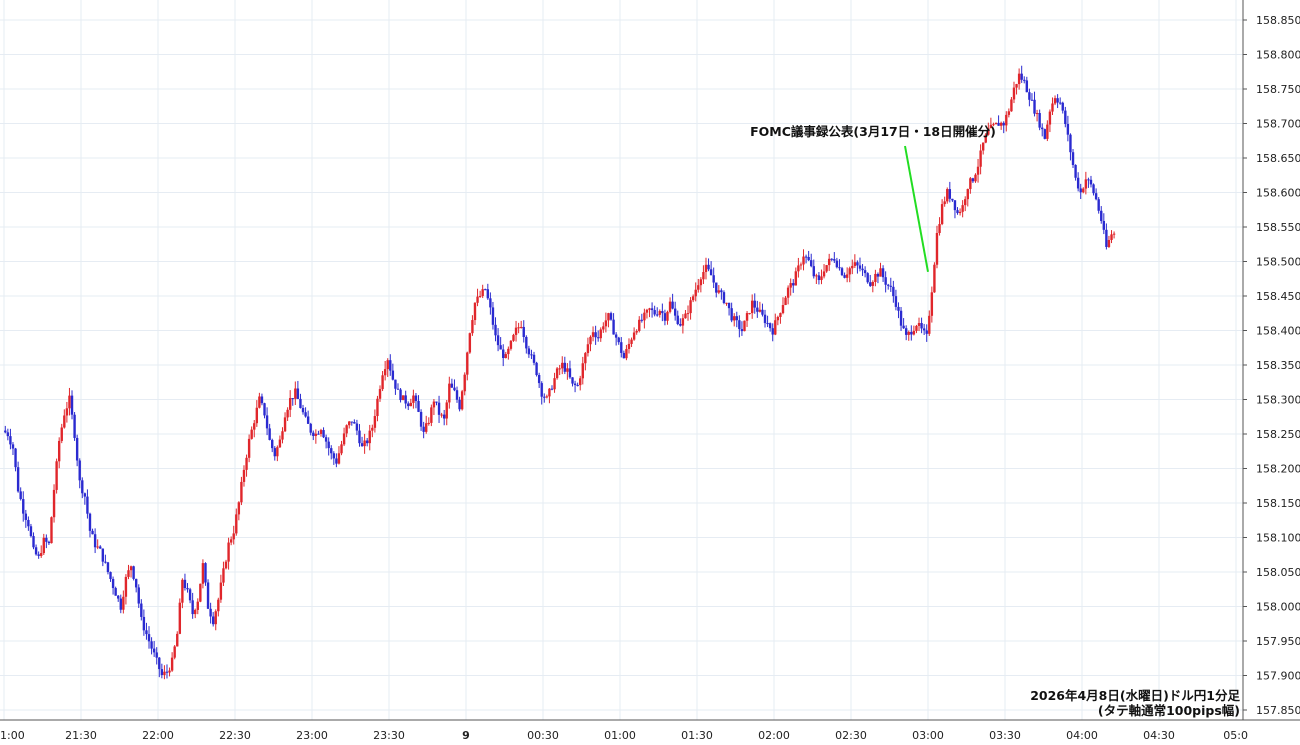 This screenshot has height=745, width=1300. Describe the element at coordinates (916, 209) in the screenshot. I see `annotation-pointer-line` at that location.